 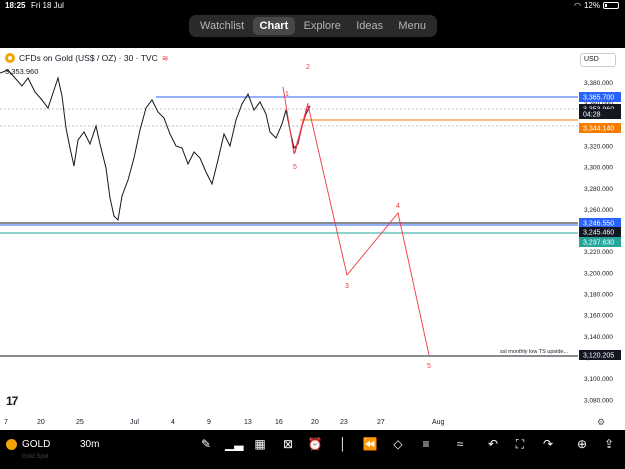 What do you see at coordinates (344, 422) in the screenshot?
I see `x-axis-tick-label: 23` at bounding box center [344, 422].